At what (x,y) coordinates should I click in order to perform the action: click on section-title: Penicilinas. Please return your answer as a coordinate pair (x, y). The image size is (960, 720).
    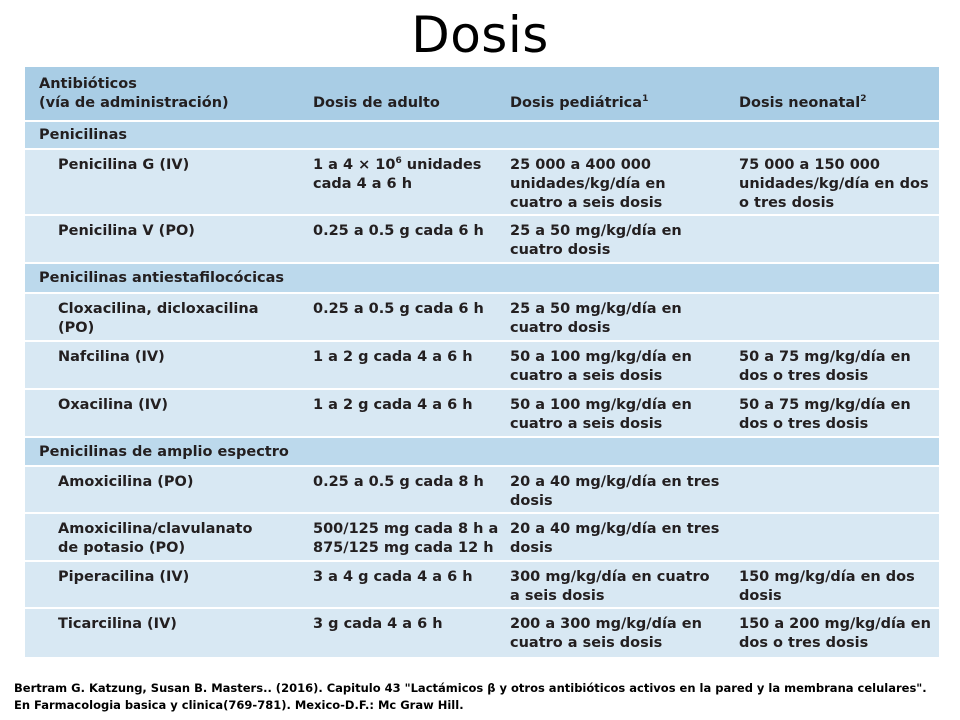
    Looking at the image, I should click on (83, 135).